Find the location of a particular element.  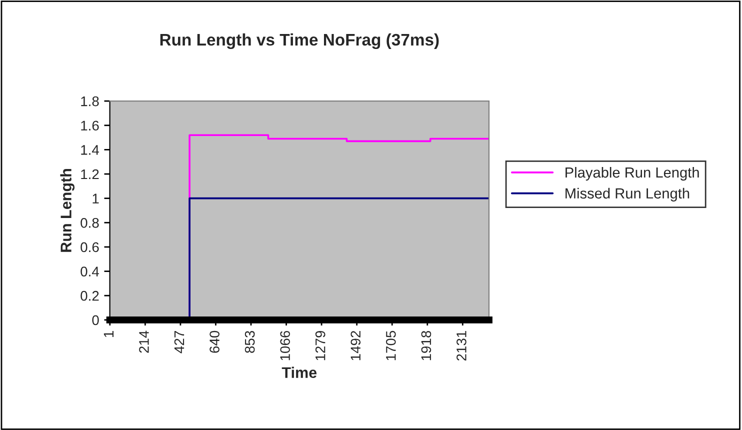

y-axis-title: Run Length is located at coordinates (67, 210).